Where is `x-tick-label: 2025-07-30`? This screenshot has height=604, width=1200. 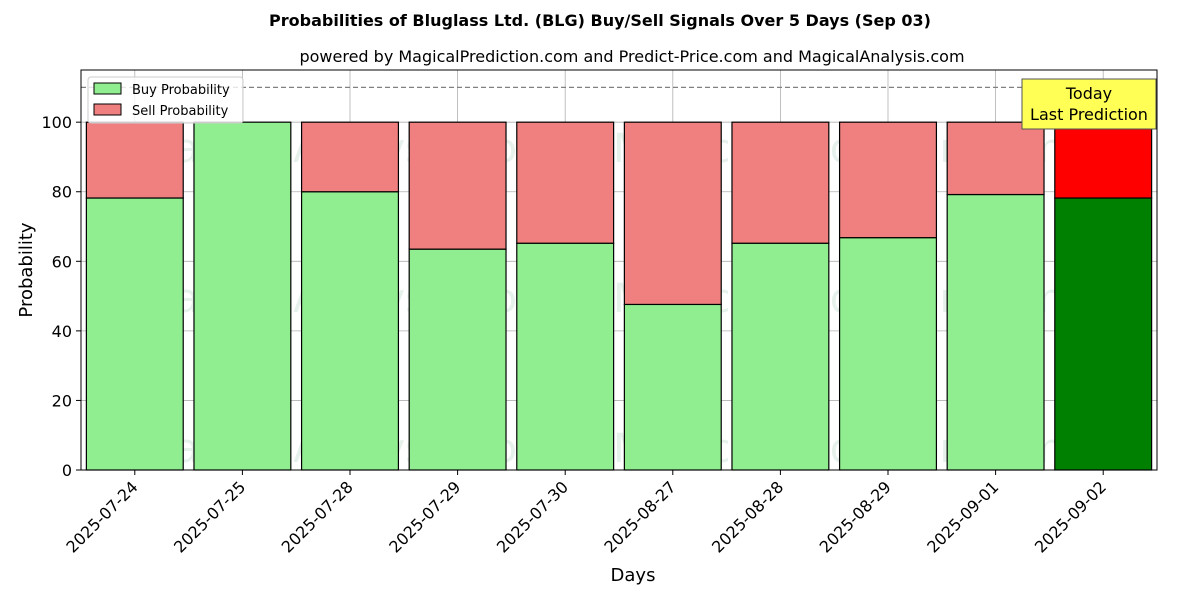
x-tick-label: 2025-07-30 is located at coordinates (532, 516).